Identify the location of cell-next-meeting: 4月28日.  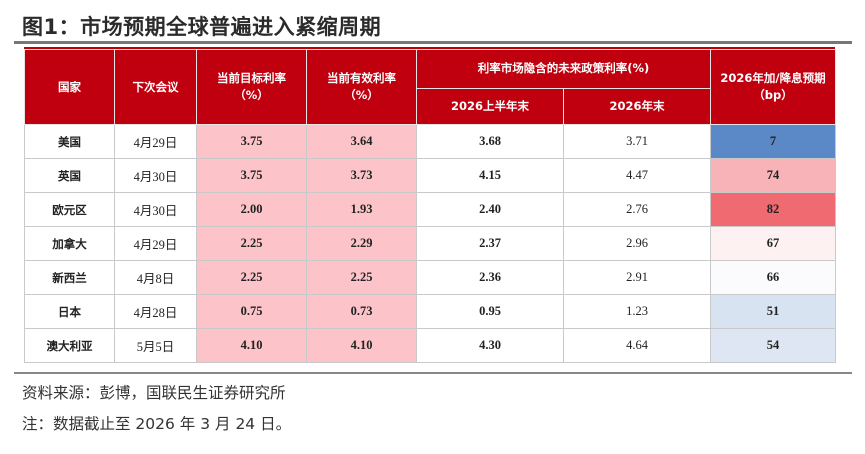
(155, 311).